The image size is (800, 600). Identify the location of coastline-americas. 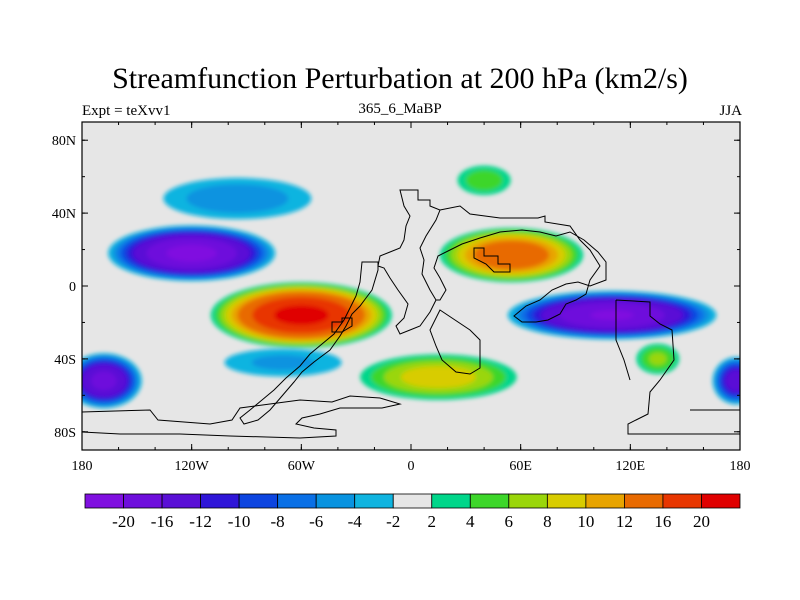
(309, 343).